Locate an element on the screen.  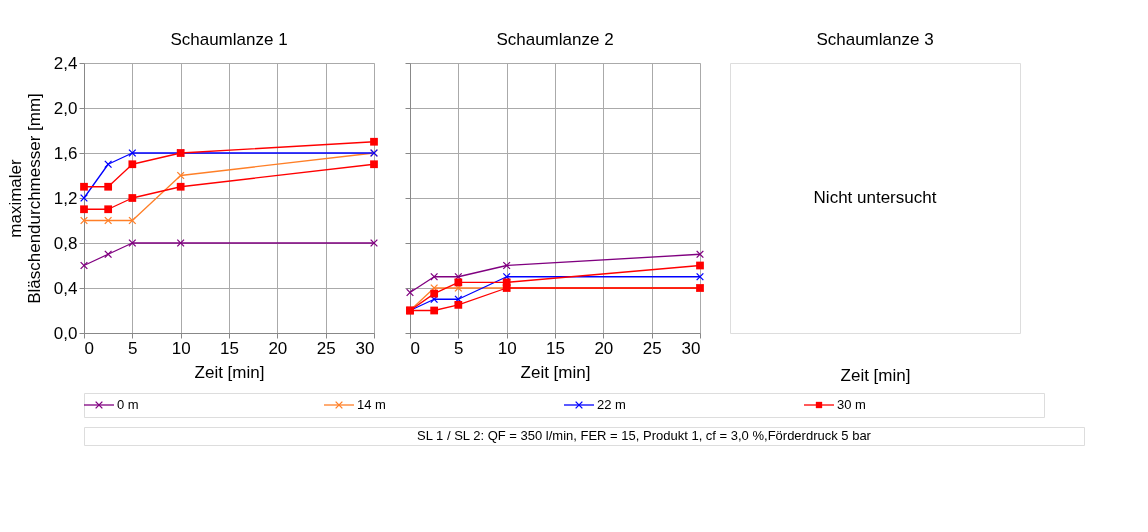
chart-title: Schaumlanze 1 is located at coordinates (229, 39).